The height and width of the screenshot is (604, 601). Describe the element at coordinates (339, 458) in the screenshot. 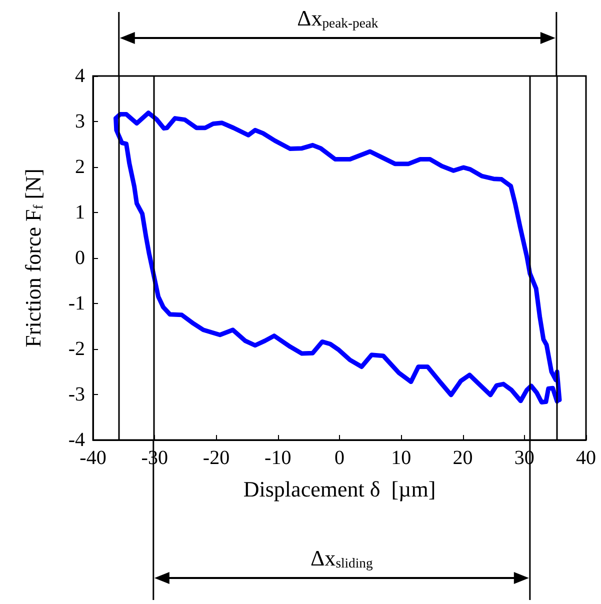

I see `x-tick-label: 0` at that location.